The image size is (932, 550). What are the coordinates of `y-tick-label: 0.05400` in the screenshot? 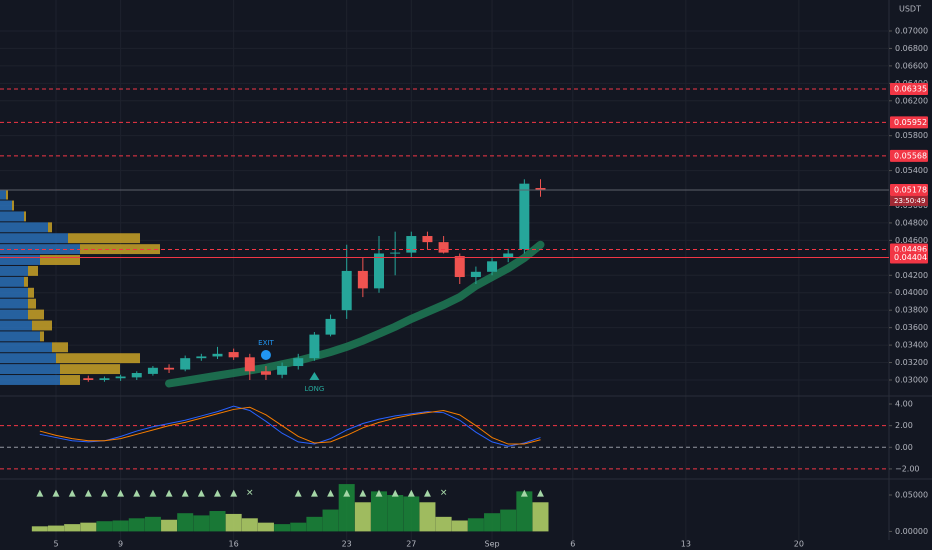 It's located at (911, 170).